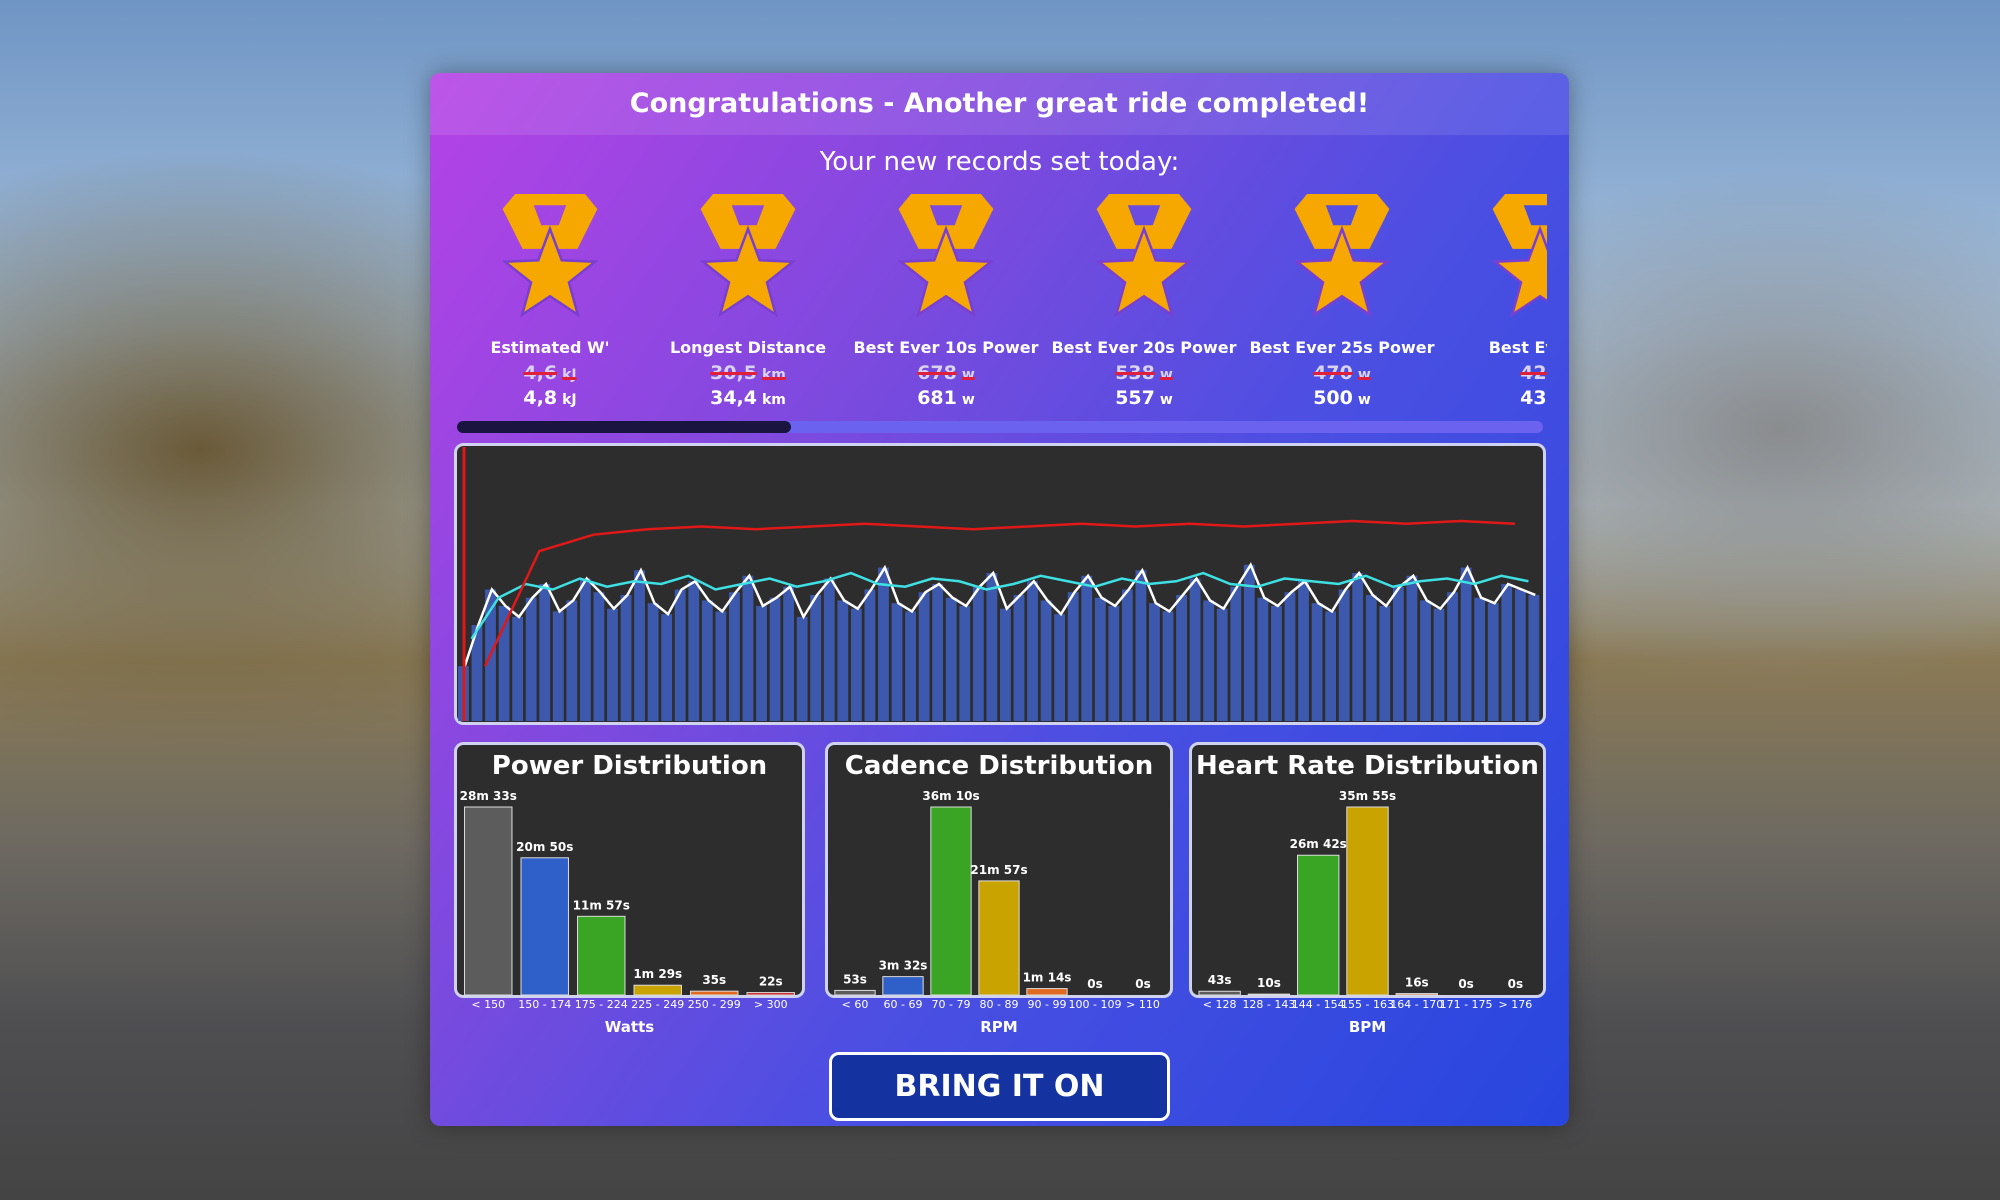  I want to click on value-label: 1m 29s, so click(657, 974).